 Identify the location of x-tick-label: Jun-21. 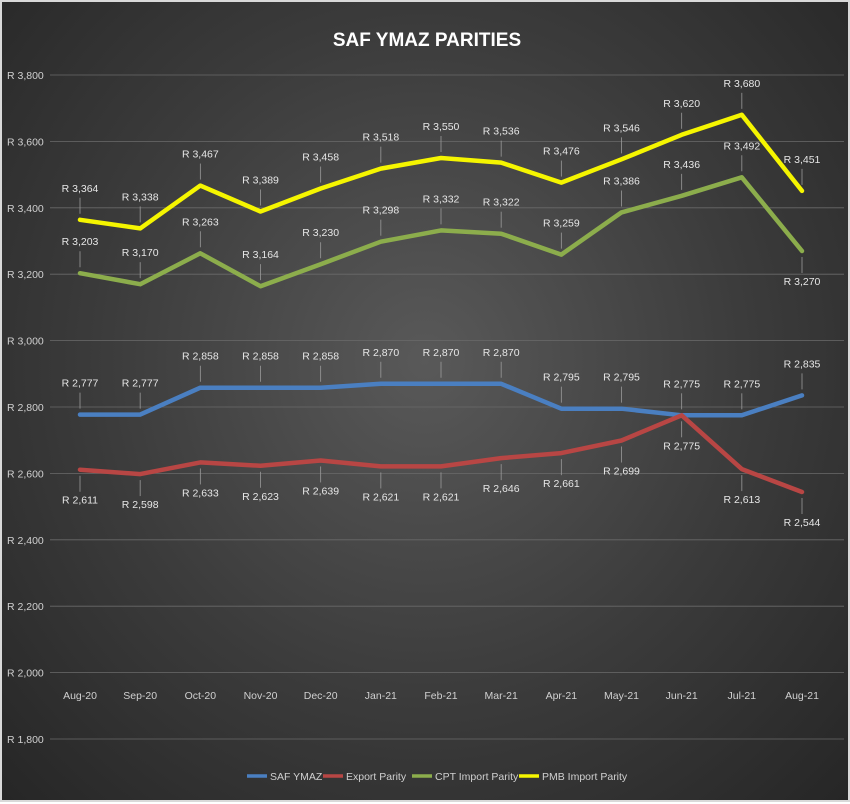
(682, 696).